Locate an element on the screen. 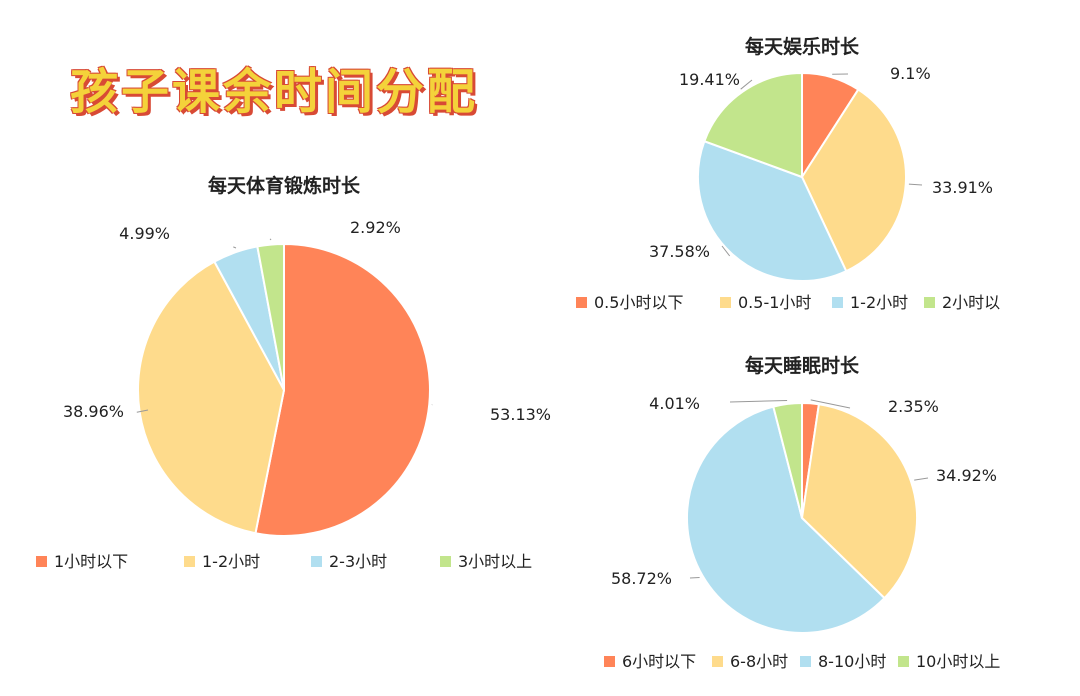  legend-label: 8-10小时 is located at coordinates (852, 661).